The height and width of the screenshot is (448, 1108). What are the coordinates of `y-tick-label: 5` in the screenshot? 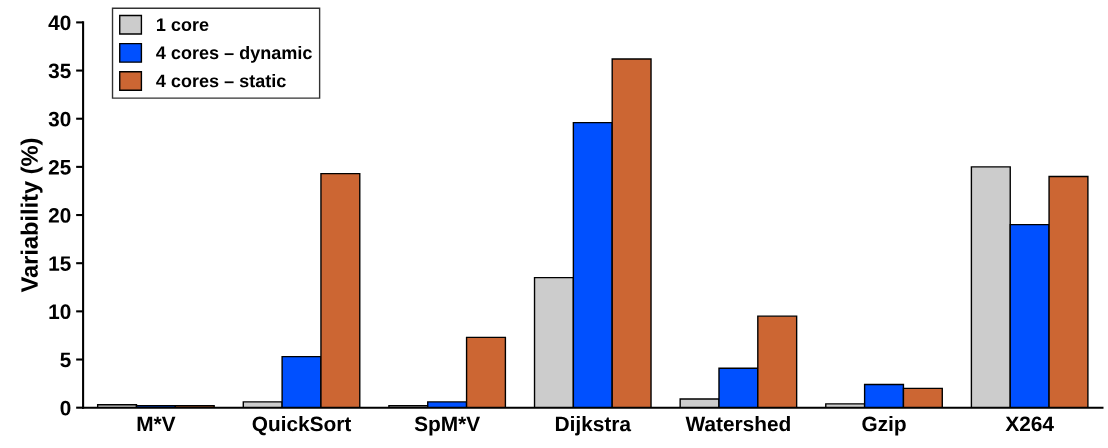 It's located at (65, 360).